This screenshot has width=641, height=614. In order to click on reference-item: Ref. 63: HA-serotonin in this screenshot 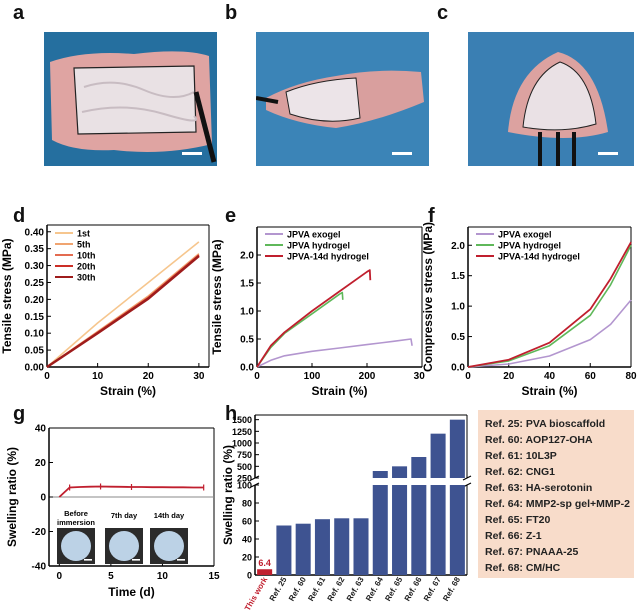, I will do `click(539, 488)`.